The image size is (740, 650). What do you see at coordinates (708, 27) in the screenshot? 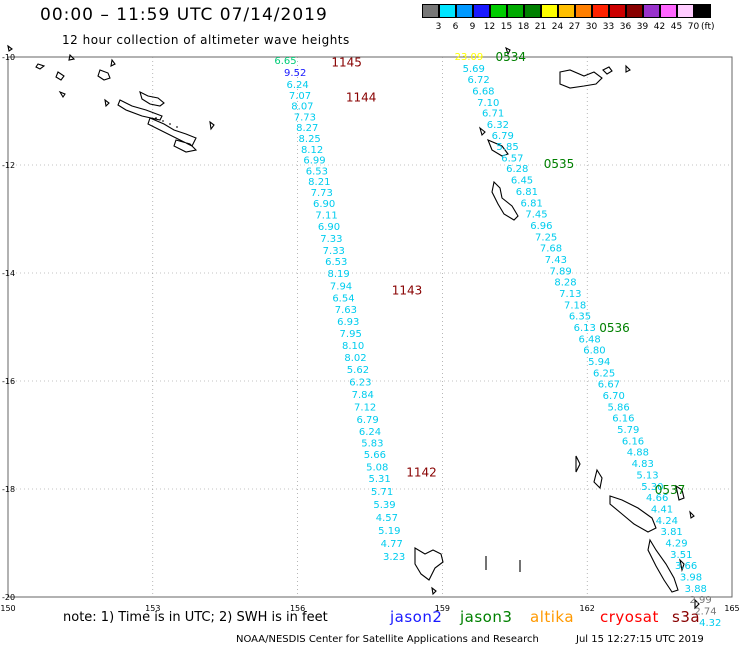
I see `legend-unit: (ft)` at bounding box center [708, 27].